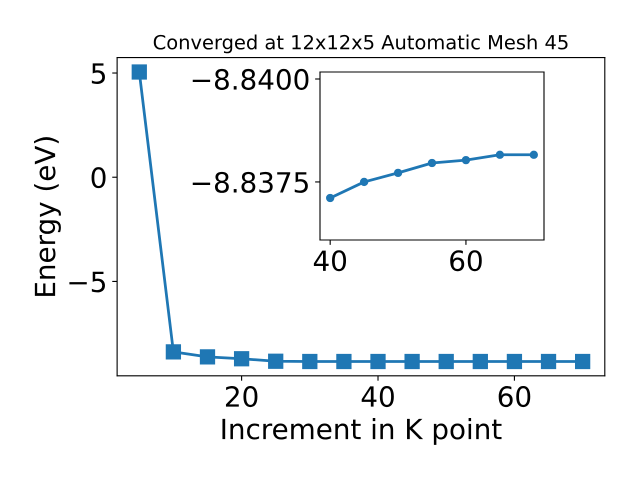 Image resolution: width=640 pixels, height=480 pixels. I want to click on y-tick-label: 5, so click(98, 73).